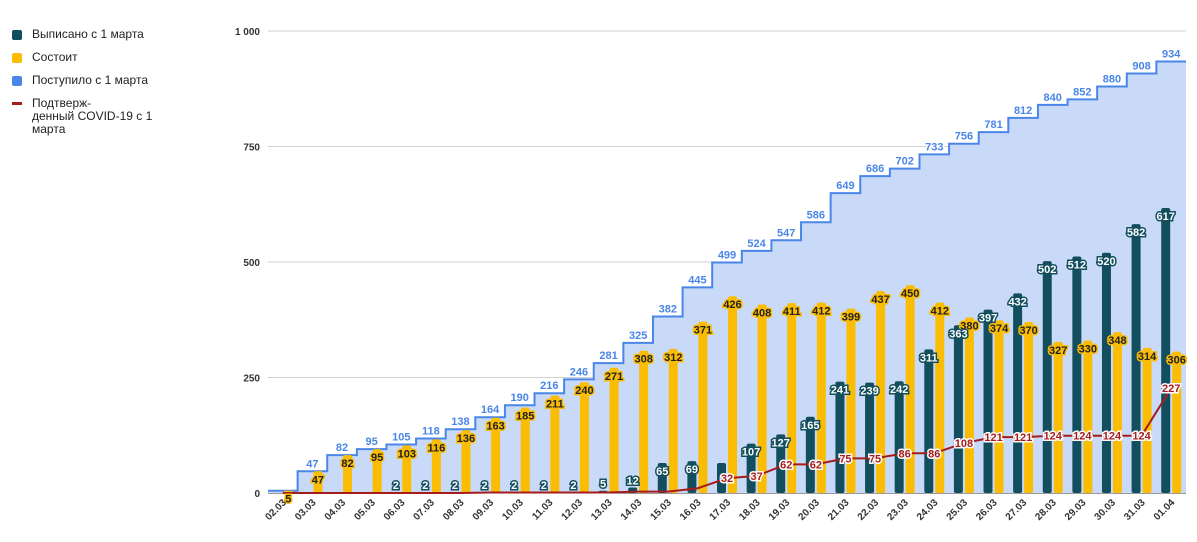 This screenshot has height=542, width=1197. I want to click on x-tick-label: 08.03, so click(454, 510).